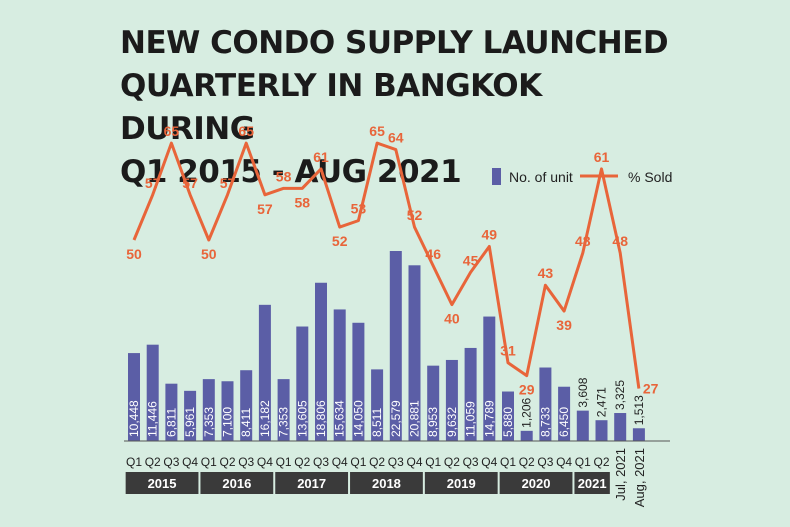 This screenshot has height=527, width=790. What do you see at coordinates (284, 422) in the screenshot?
I see `bar-value-label: 7,353` at bounding box center [284, 422].